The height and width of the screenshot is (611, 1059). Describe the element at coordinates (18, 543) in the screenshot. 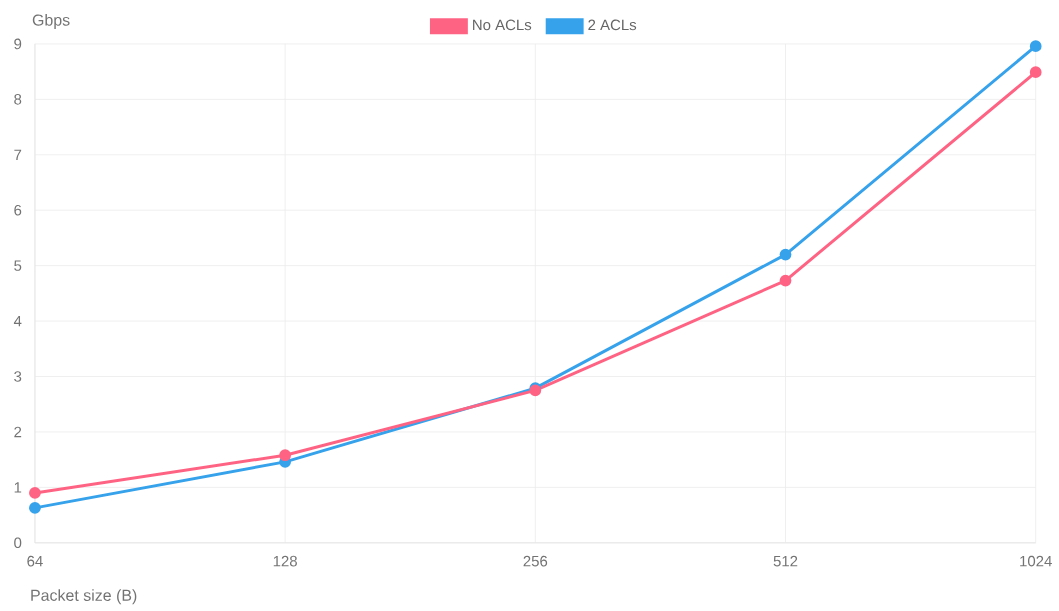

I see `y-tick-label: 0` at that location.